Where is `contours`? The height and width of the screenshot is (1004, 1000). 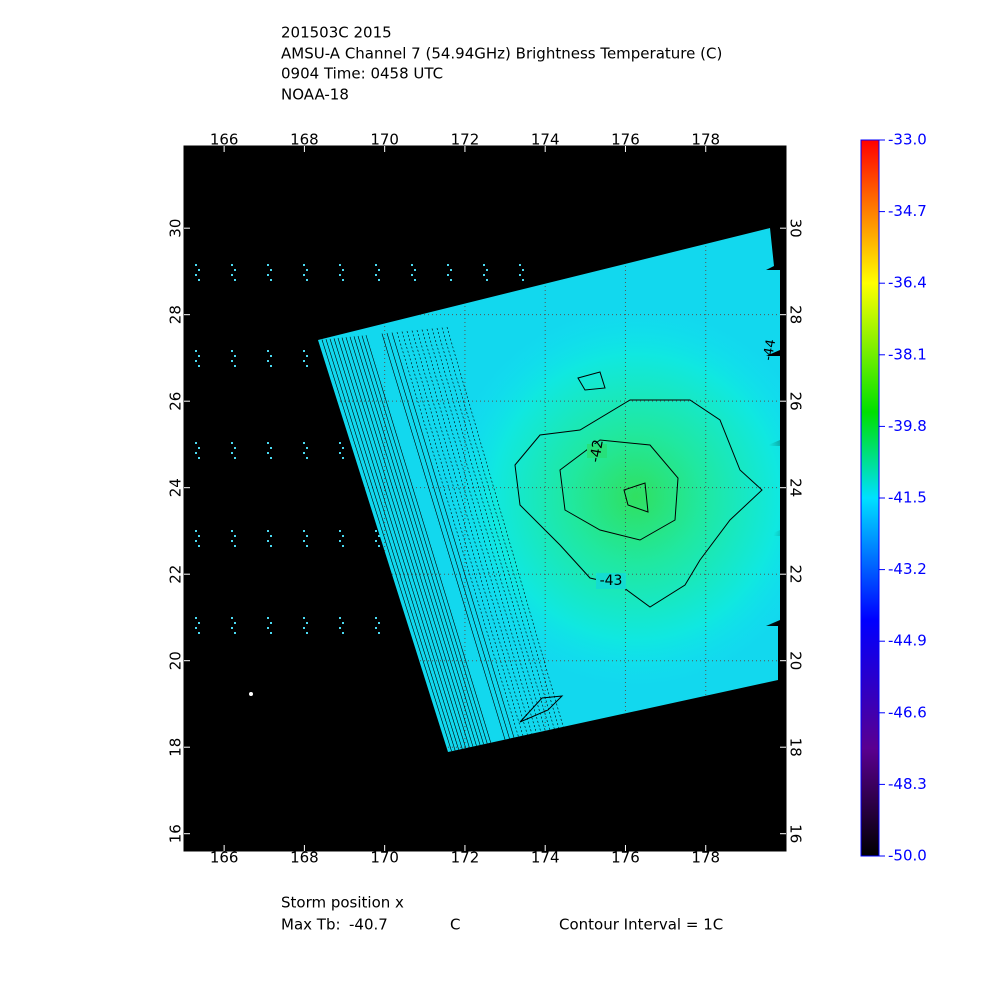 contours is located at coordinates (638, 547).